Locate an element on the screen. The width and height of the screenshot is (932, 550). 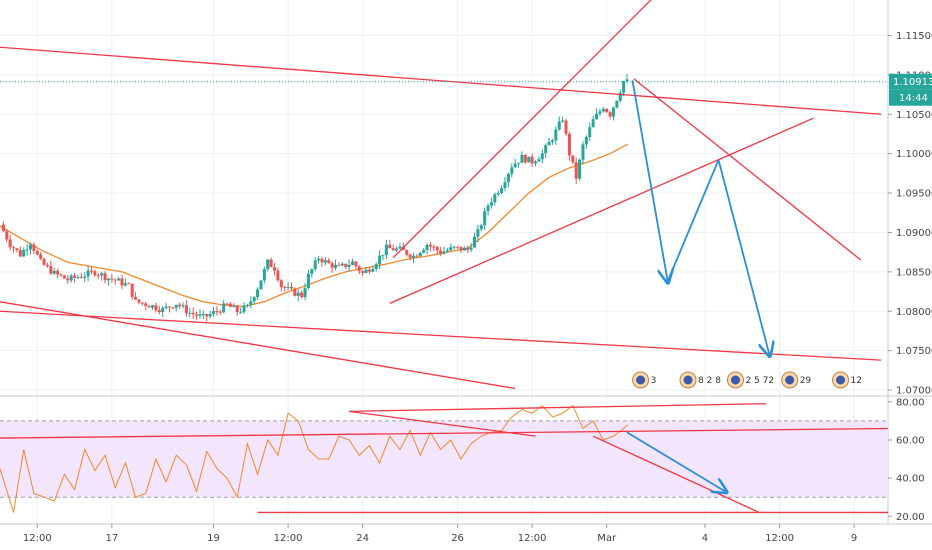
event-markers-layer: 3 8 2 8 2 5 72 29 12 is located at coordinates (747, 380).